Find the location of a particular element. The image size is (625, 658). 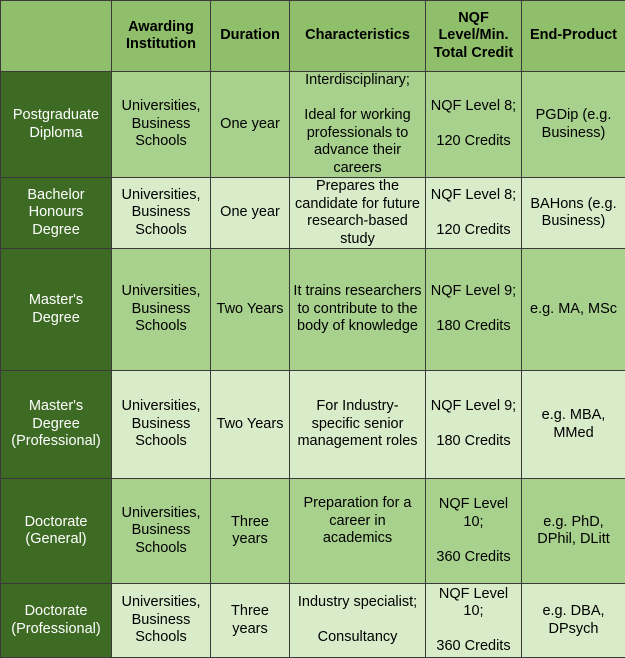

end-product-cell: PGDip (e.g. Business) is located at coordinates (573, 125).